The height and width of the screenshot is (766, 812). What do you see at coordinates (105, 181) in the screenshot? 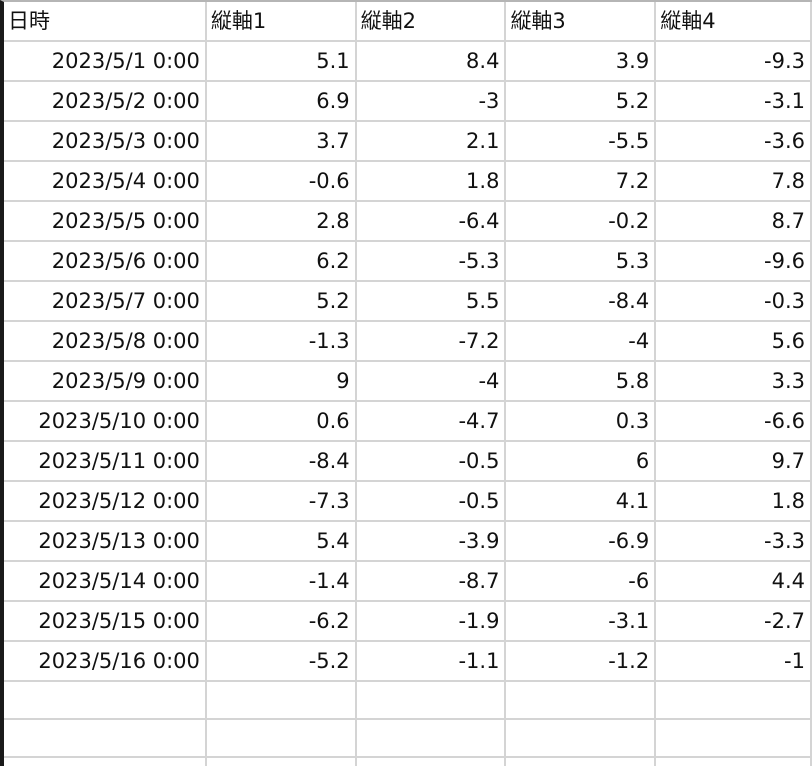
I see `cell-datetime: 2023/5/4 0:00` at bounding box center [105, 181].